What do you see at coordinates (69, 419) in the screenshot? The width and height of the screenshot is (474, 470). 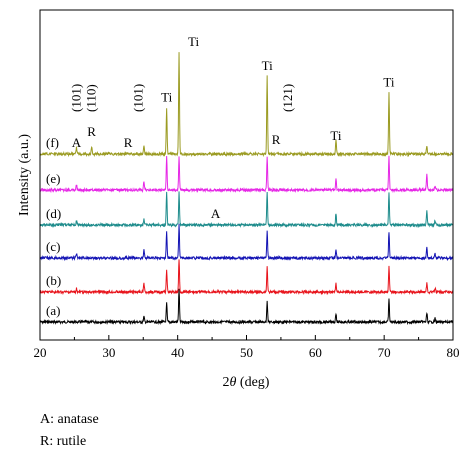 I see `legend-anatase: A: anatase` at bounding box center [69, 419].